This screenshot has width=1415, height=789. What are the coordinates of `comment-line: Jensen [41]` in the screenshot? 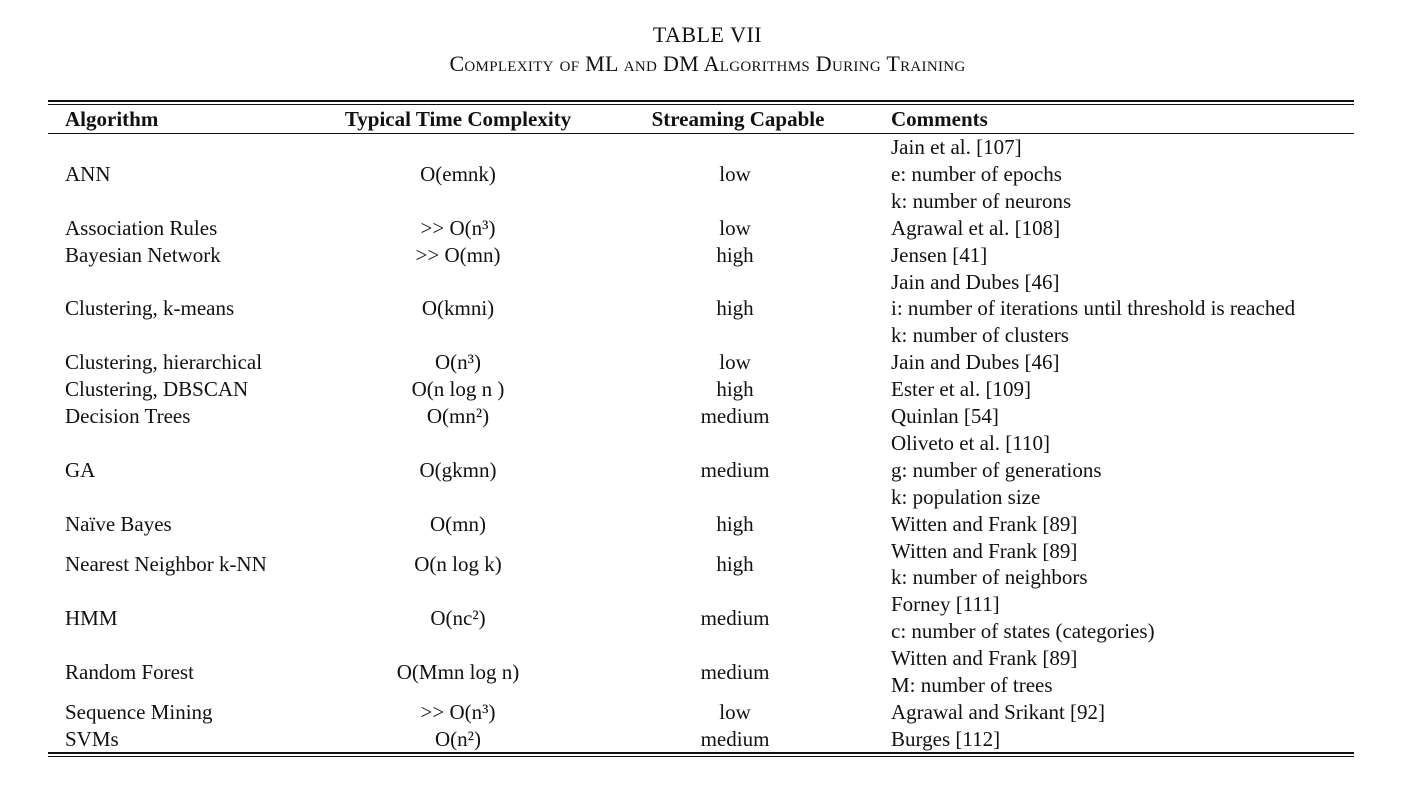 It's located at (939, 254).